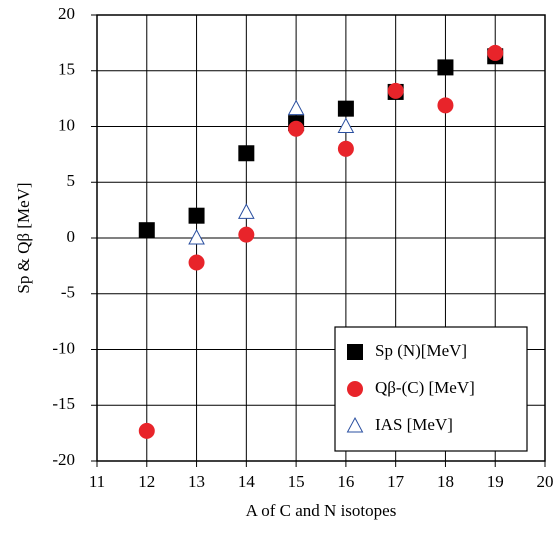 The width and height of the screenshot is (555, 543). I want to click on legend-box, so click(431, 389).